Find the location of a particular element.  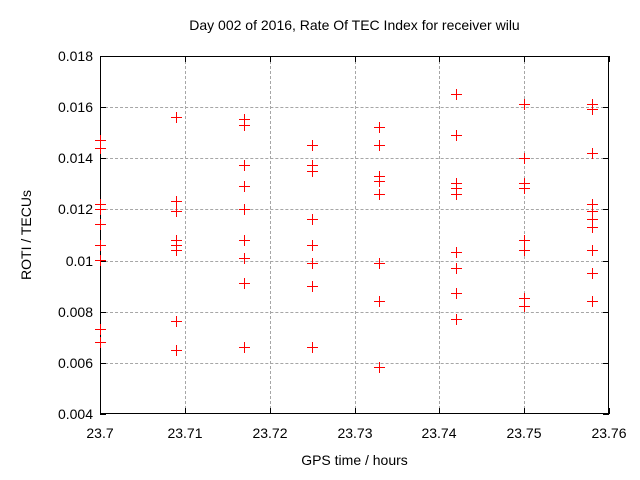

y-tick-label: 0.016 is located at coordinates (75, 107).